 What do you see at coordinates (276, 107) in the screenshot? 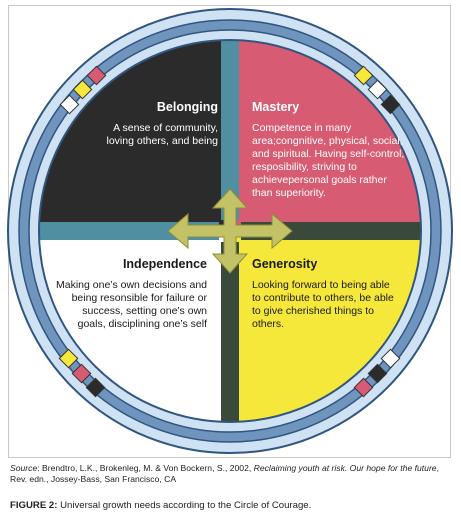
I see `mastery-title: Mastery` at bounding box center [276, 107].